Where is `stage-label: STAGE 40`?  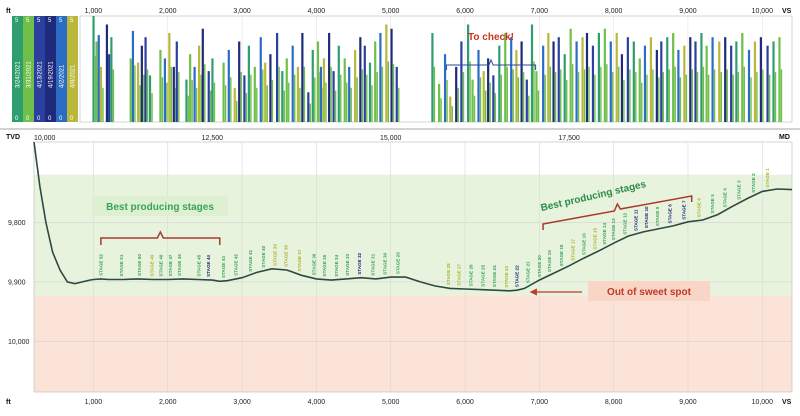
stage-label: STAGE 40 is located at coordinates (263, 256).